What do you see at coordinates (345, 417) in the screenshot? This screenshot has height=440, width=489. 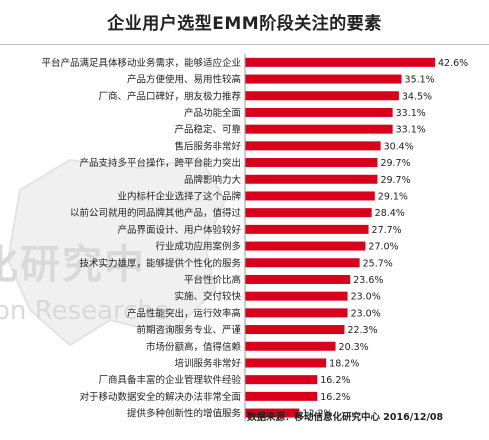 I see `source-note: 数据来源：移动信息化研究中心 2016/12/08` at bounding box center [345, 417].